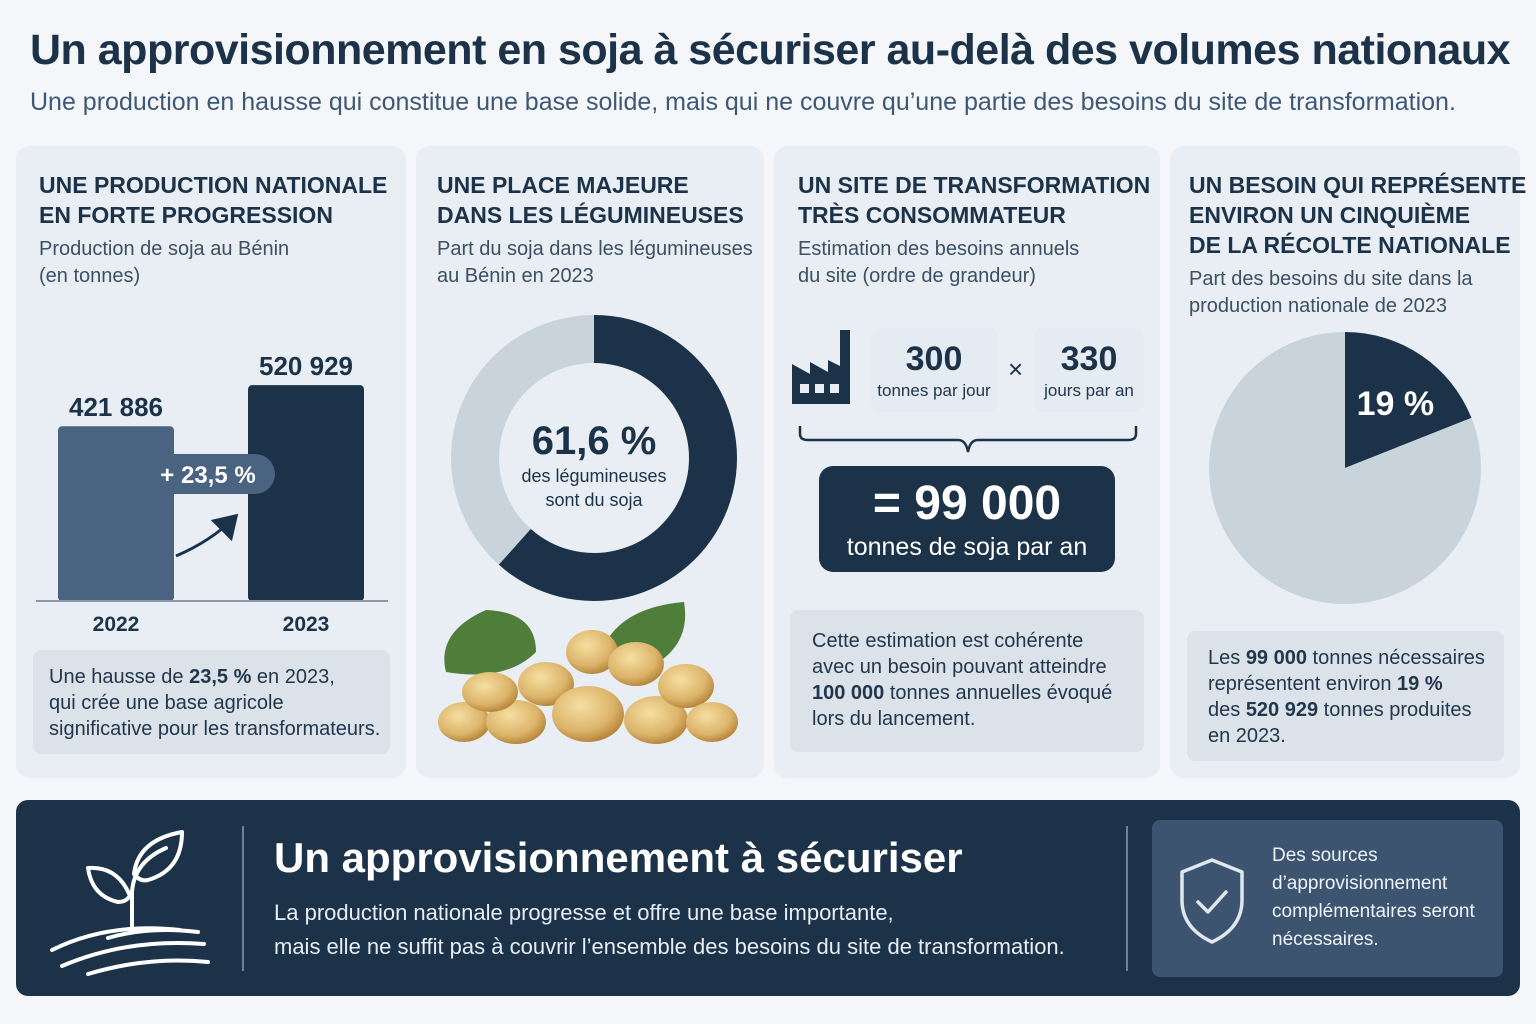 This screenshot has height=1024, width=1536. What do you see at coordinates (186, 215) in the screenshot?
I see `panel-title-line: EN FORTE PROGRESSION` at bounding box center [186, 215].